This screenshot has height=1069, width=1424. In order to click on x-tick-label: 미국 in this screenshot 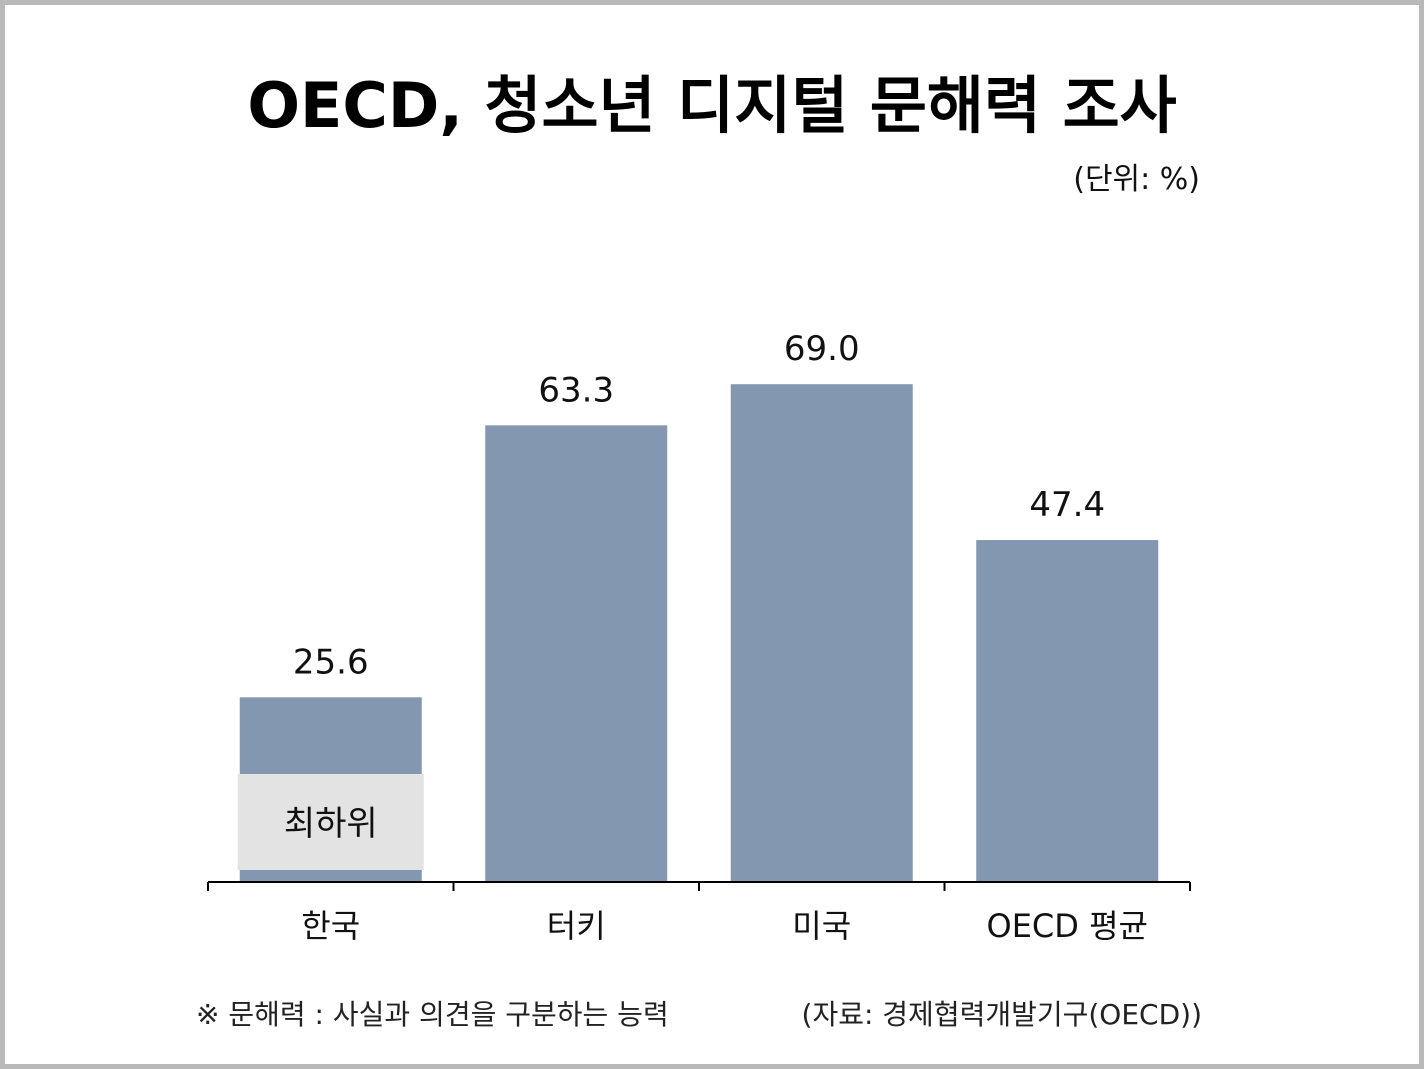, I will do `click(821, 926)`.